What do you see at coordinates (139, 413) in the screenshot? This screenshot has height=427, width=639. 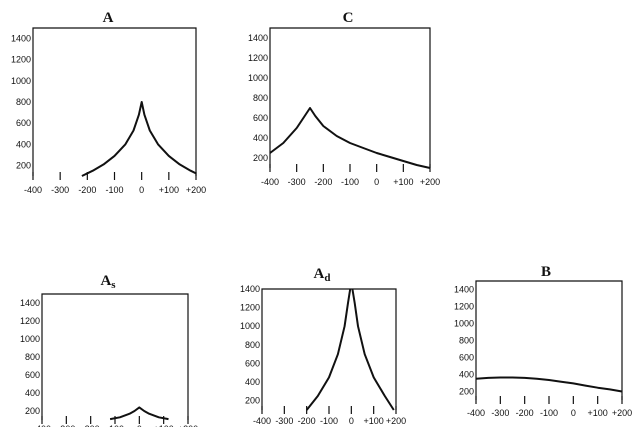 I see `series-line-as` at bounding box center [139, 413].